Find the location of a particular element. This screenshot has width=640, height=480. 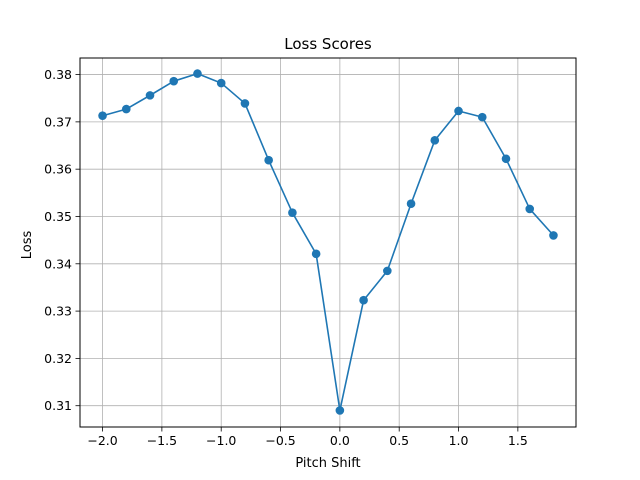

x-axis-label: Pitch Shift is located at coordinates (327, 463).